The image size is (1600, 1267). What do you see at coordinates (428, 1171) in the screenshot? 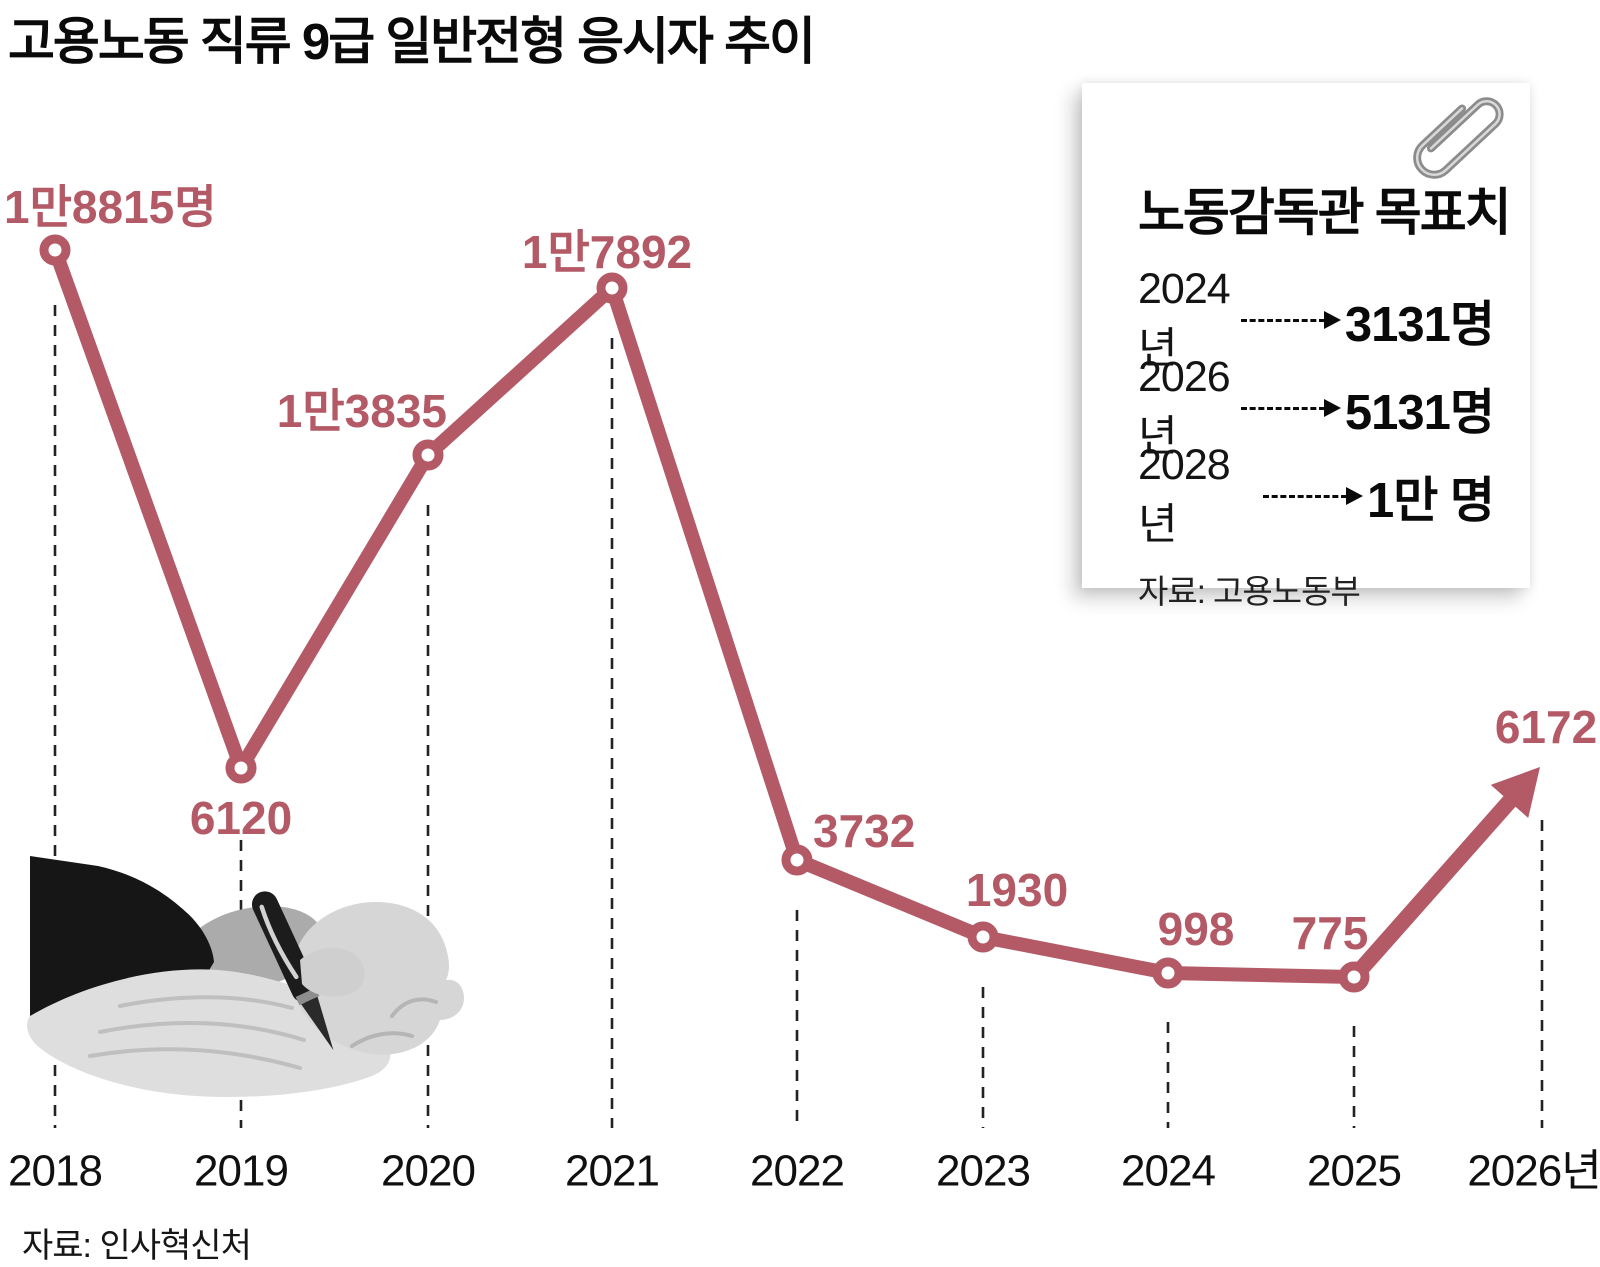
I see `x-axis-label: 2020` at bounding box center [428, 1171].